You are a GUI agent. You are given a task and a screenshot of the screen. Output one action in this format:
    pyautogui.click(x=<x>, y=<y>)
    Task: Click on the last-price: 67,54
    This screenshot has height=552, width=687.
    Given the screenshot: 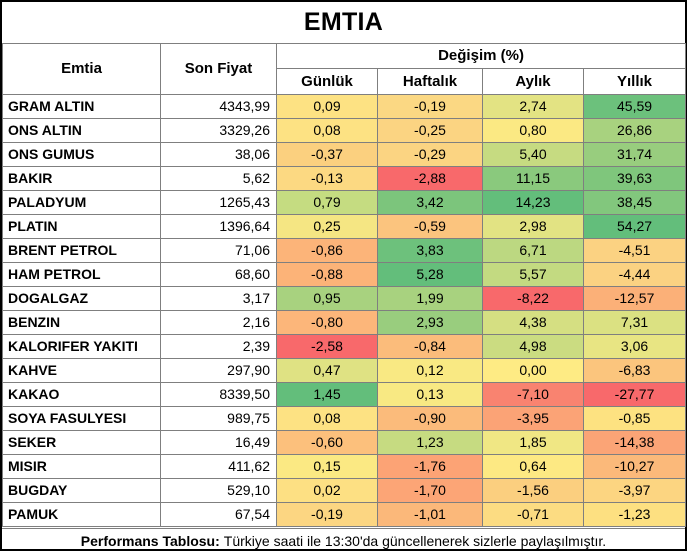 What is the action you would take?
    pyautogui.click(x=218, y=514)
    